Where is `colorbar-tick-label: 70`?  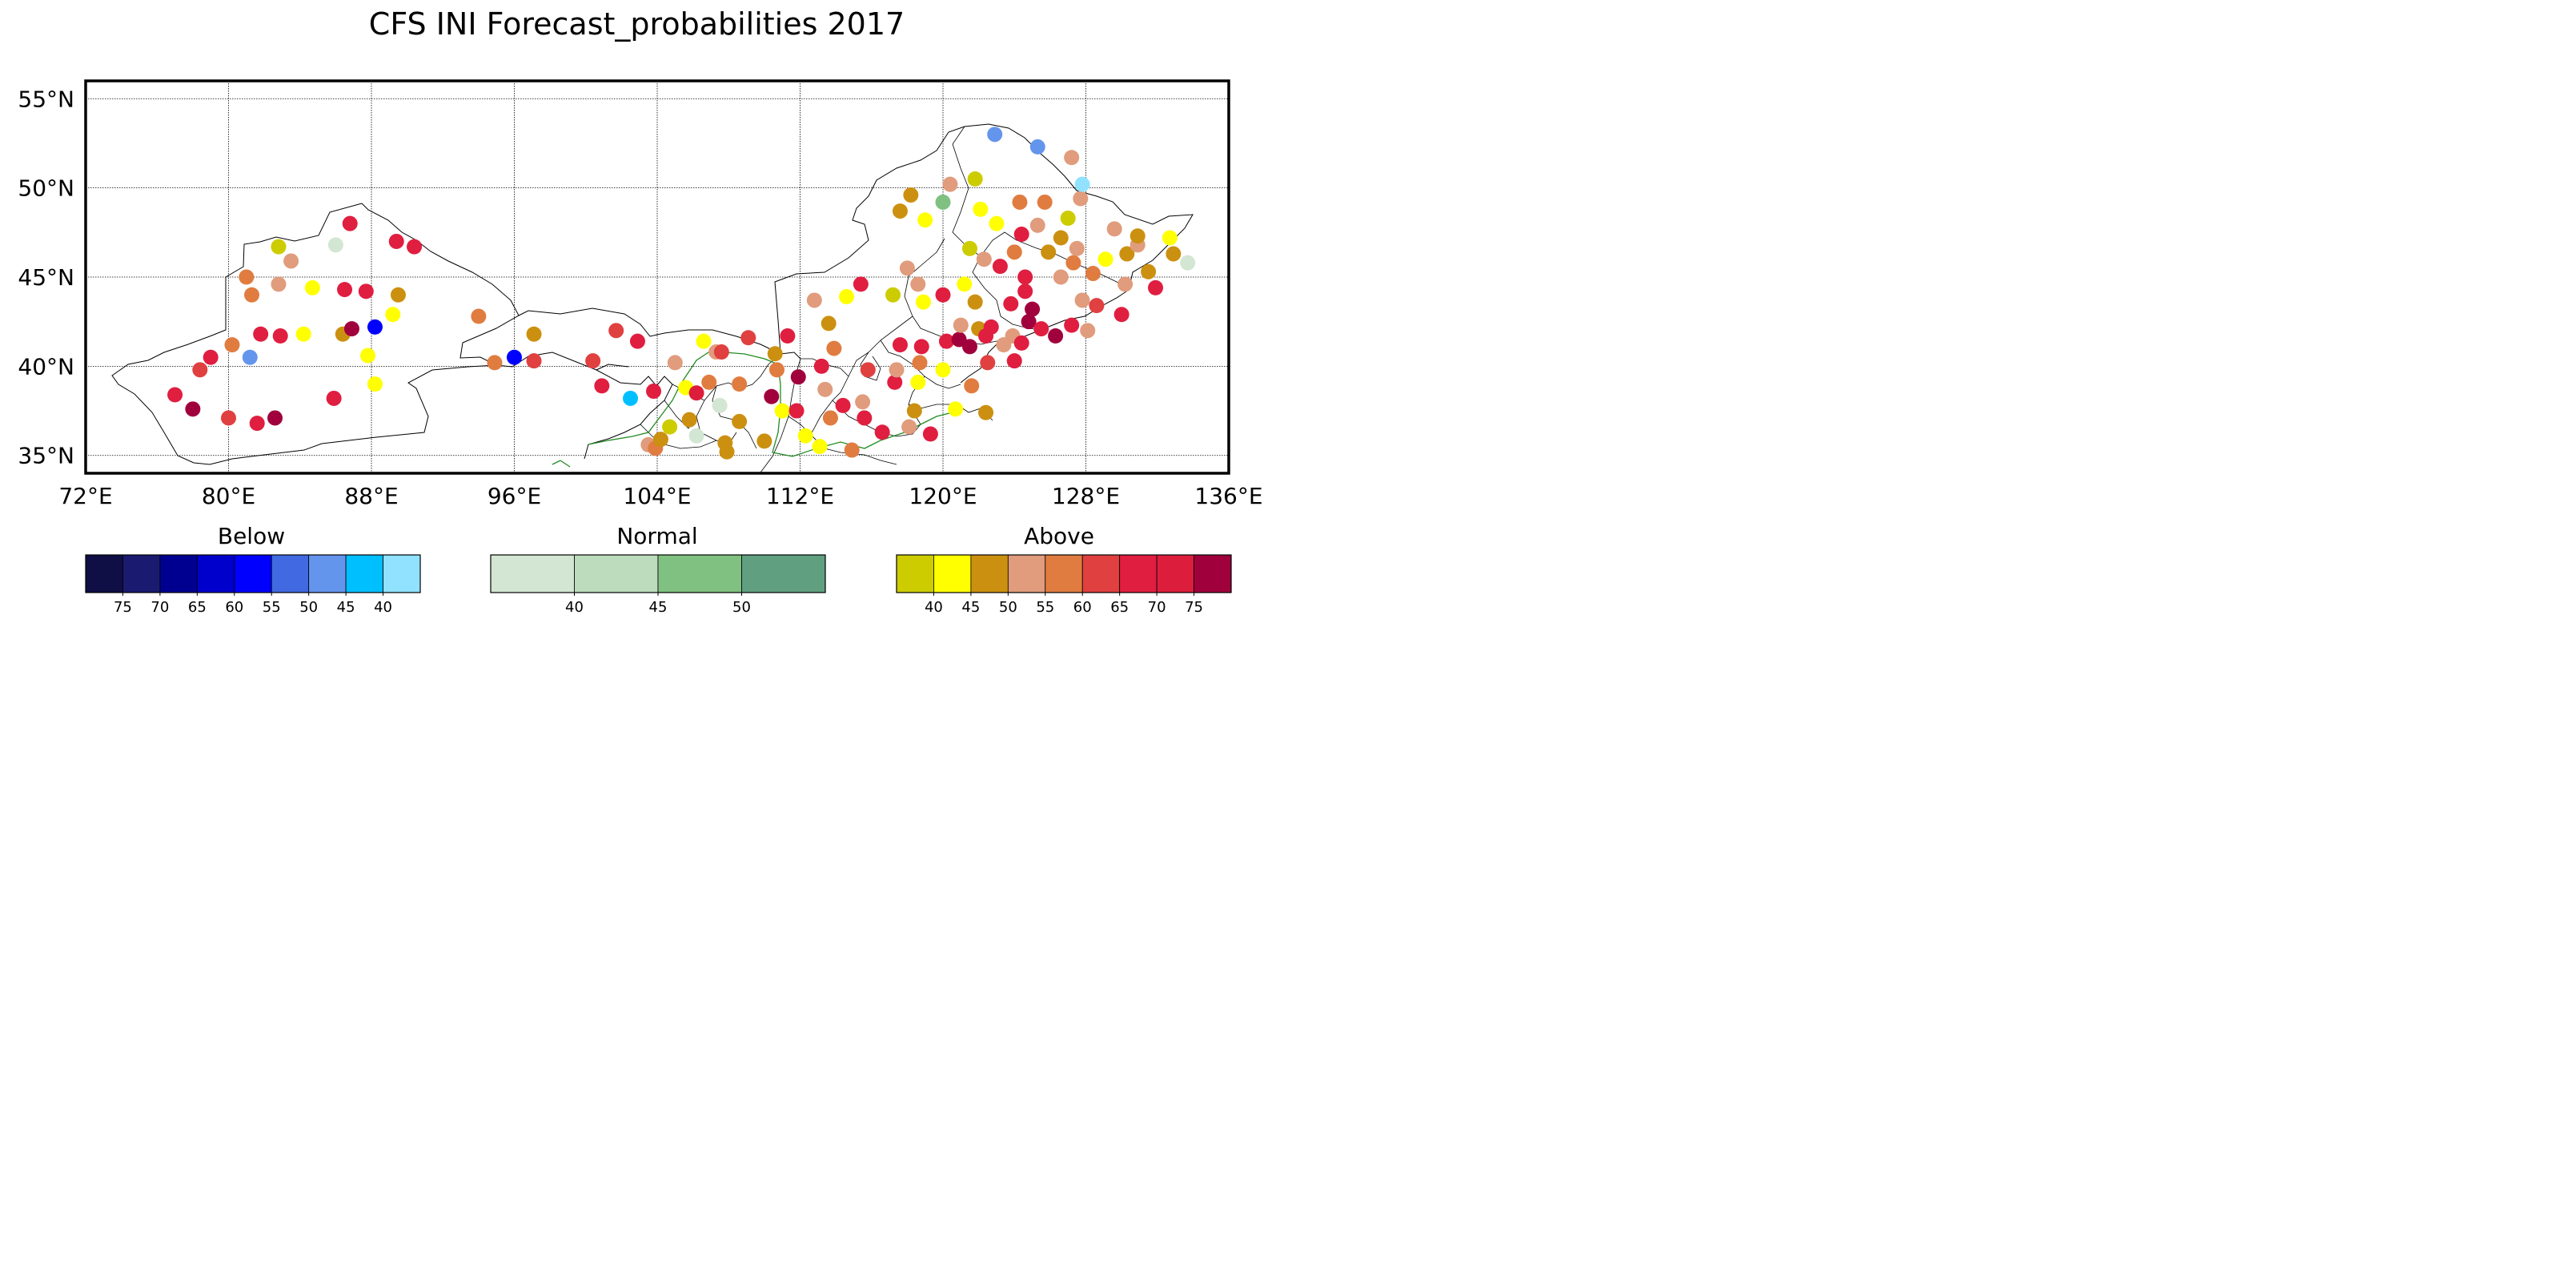
colorbar-tick-label: 70 is located at coordinates (160, 607).